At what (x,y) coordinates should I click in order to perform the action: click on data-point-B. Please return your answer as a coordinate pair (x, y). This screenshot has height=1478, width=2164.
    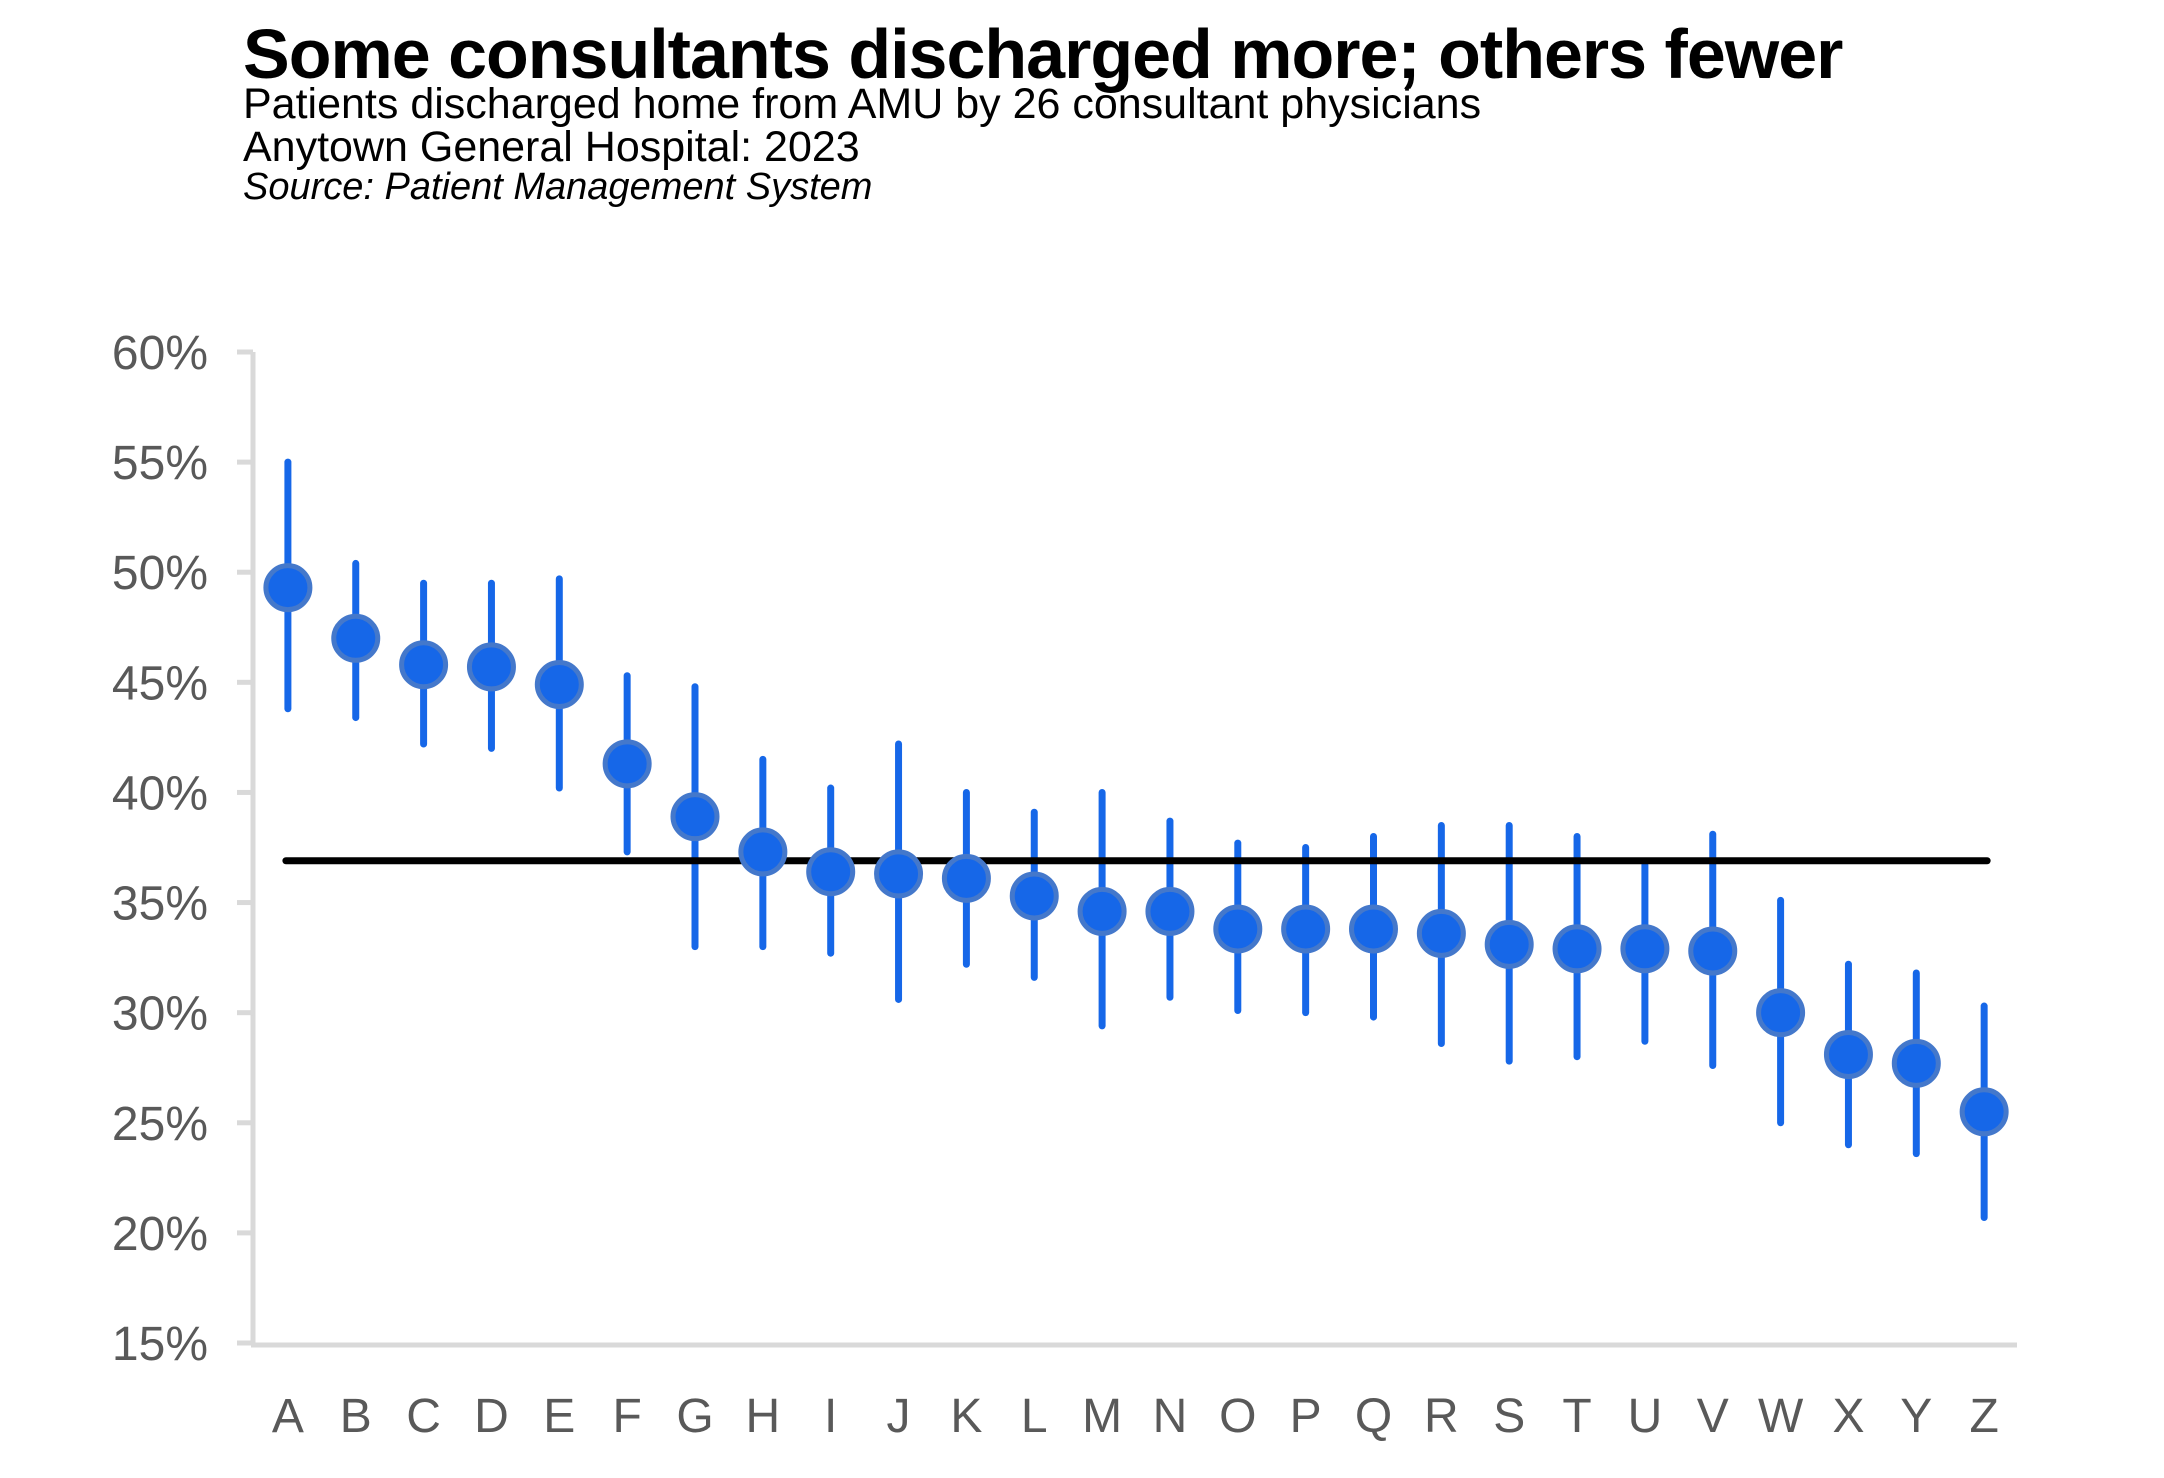
    Looking at the image, I should click on (356, 638).